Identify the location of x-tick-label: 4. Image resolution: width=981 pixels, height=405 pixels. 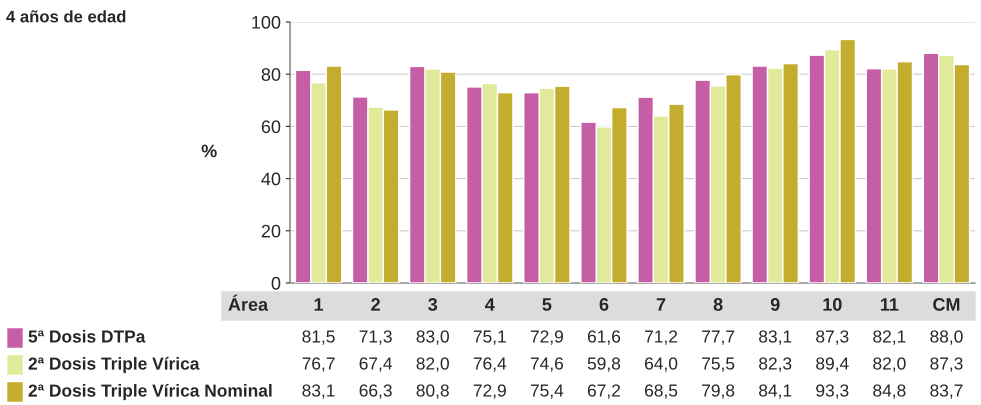
(490, 304).